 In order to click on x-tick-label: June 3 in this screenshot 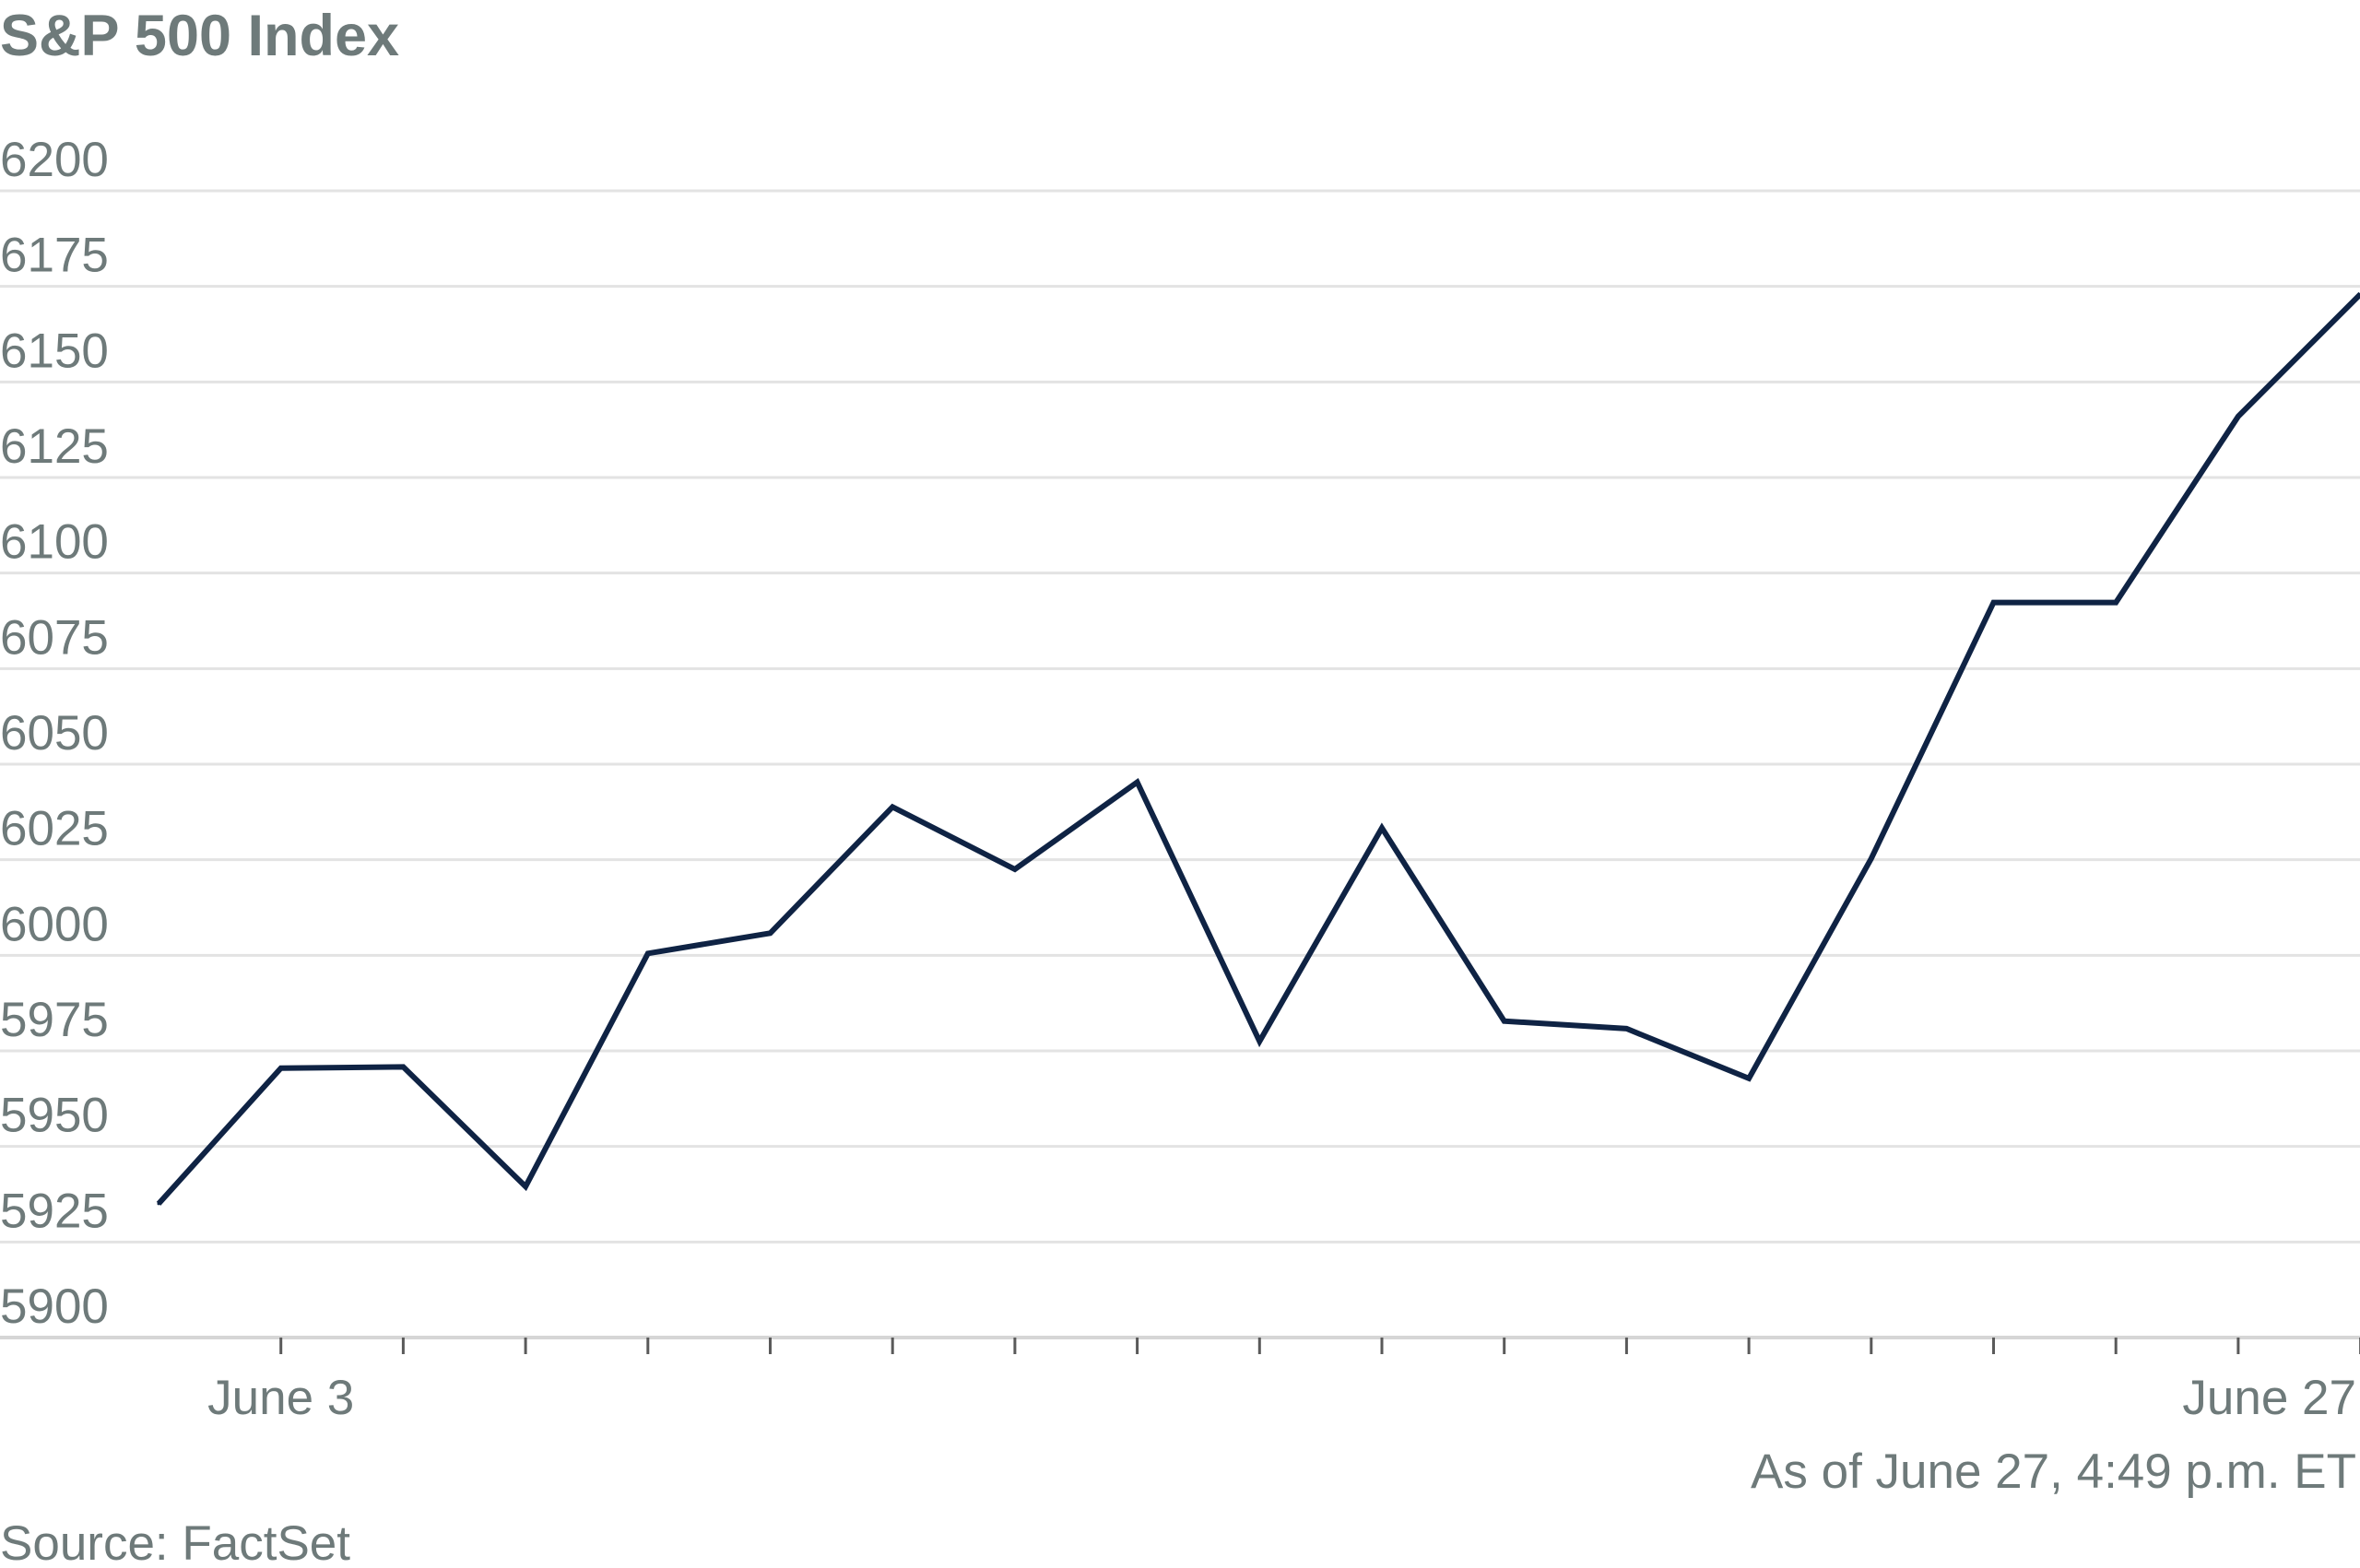, I will do `click(280, 1398)`.